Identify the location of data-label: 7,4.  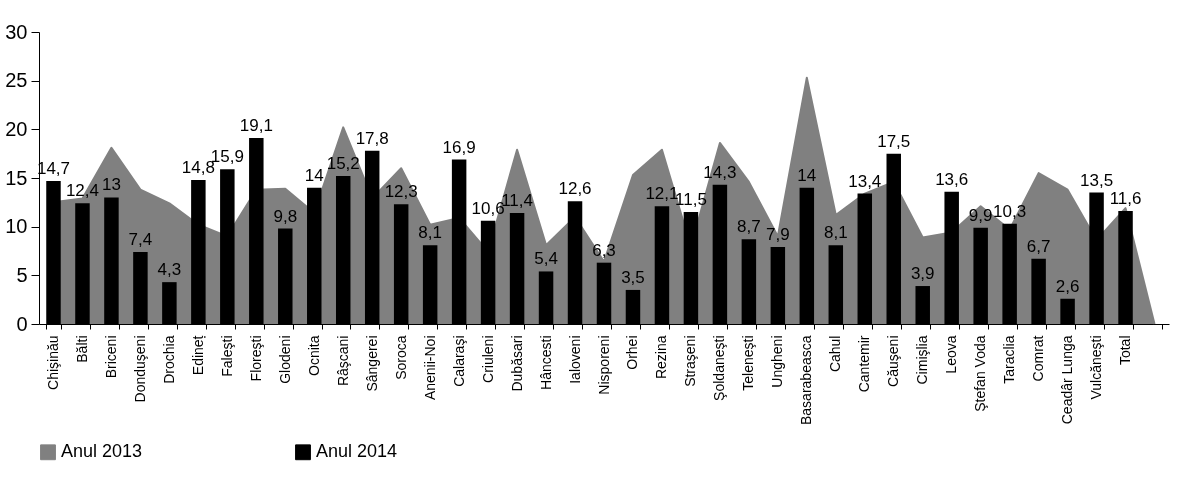
(140, 239).